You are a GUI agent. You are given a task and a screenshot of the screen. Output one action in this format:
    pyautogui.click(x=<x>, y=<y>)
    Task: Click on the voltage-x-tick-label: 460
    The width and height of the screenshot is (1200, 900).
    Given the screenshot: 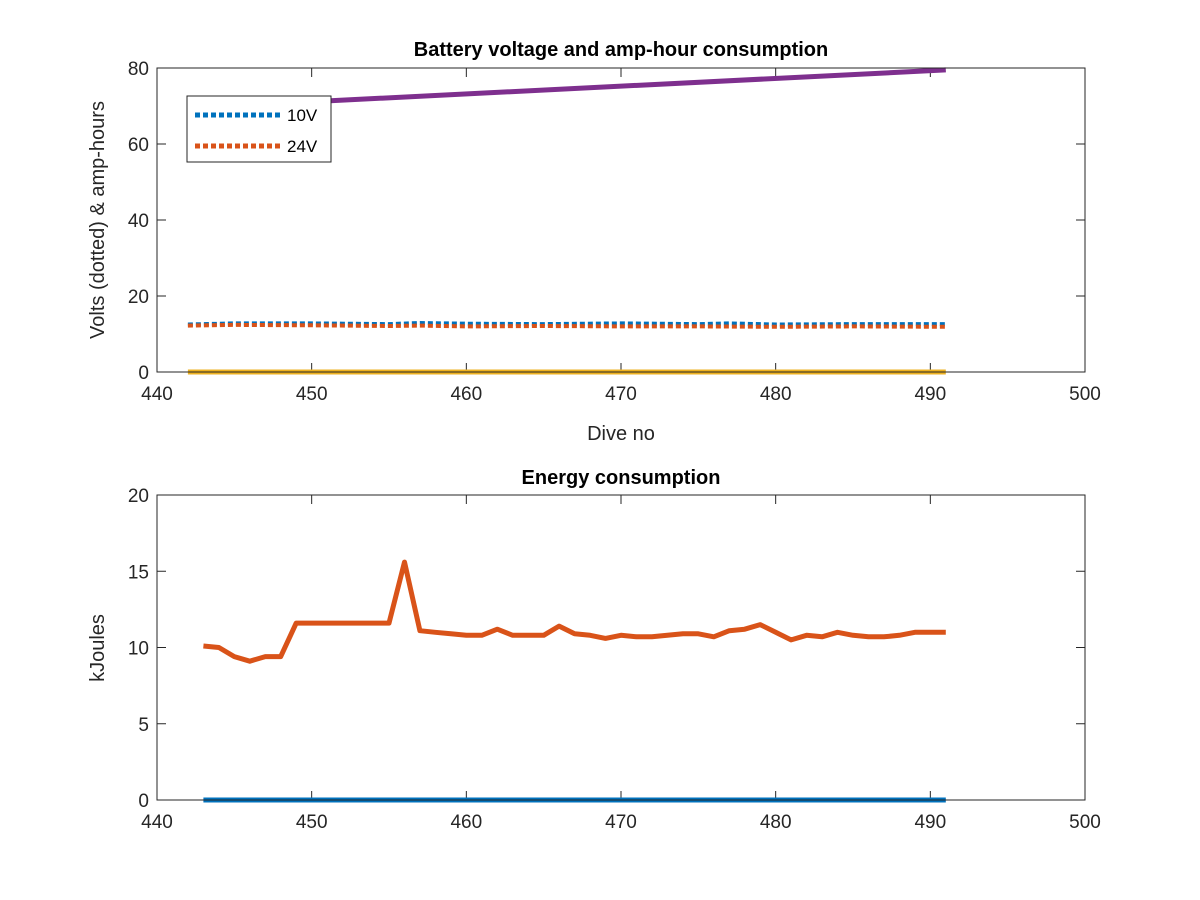 What is the action you would take?
    pyautogui.click(x=466, y=394)
    